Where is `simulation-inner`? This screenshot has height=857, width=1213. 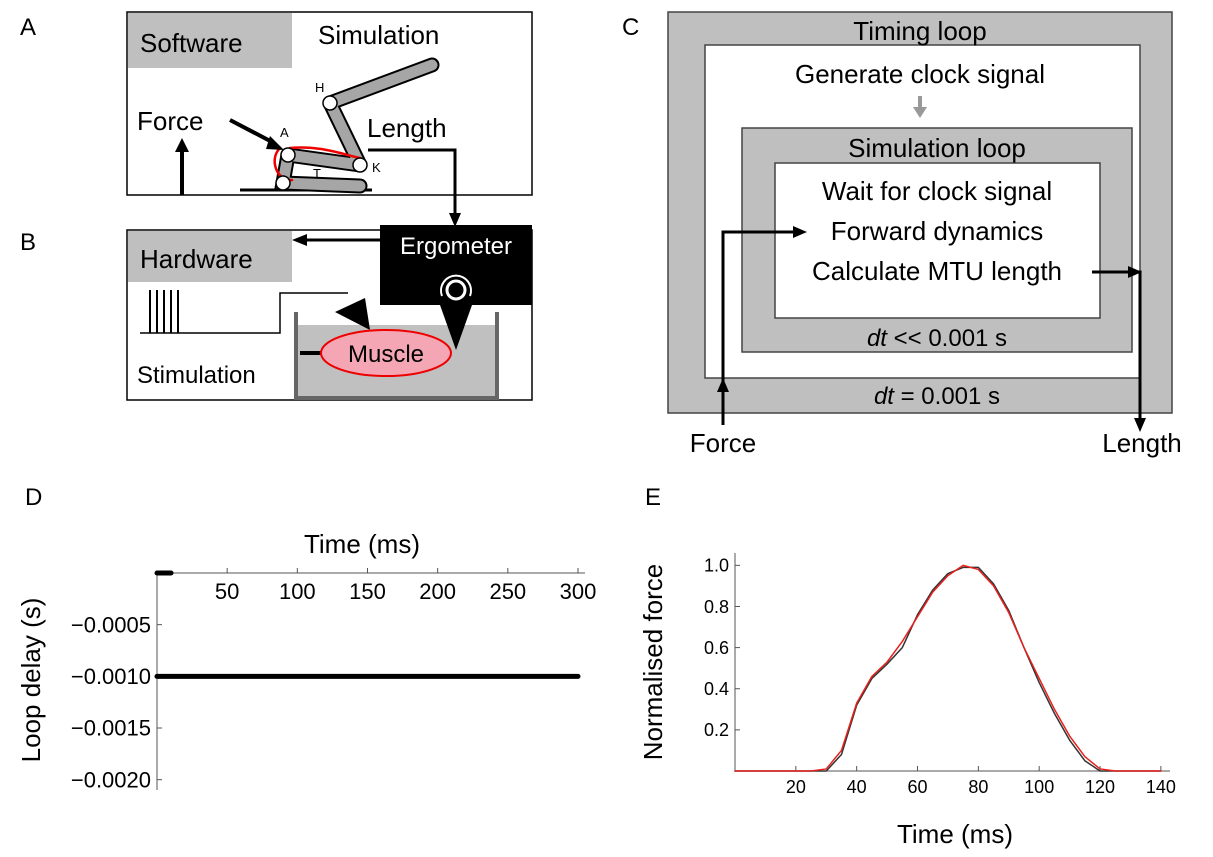
simulation-inner is located at coordinates (937, 240).